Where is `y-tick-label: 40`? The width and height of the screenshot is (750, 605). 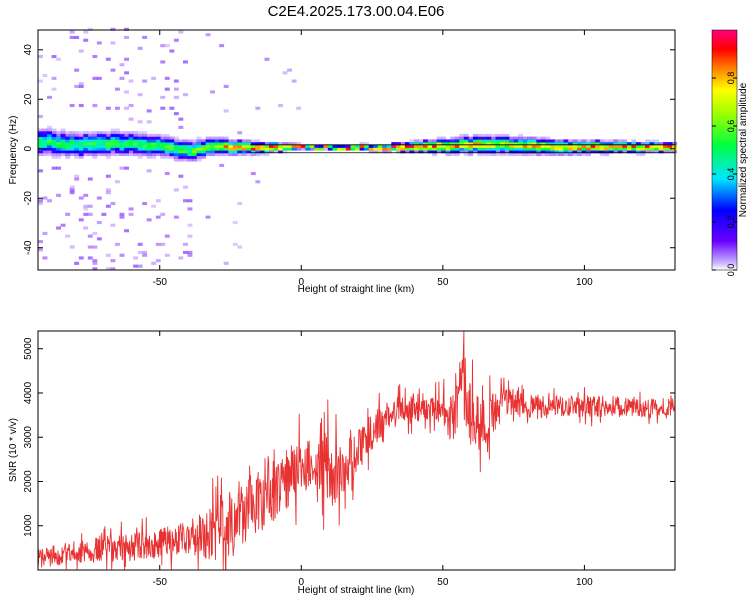 y-tick-label: 40 is located at coordinates (28, 50).